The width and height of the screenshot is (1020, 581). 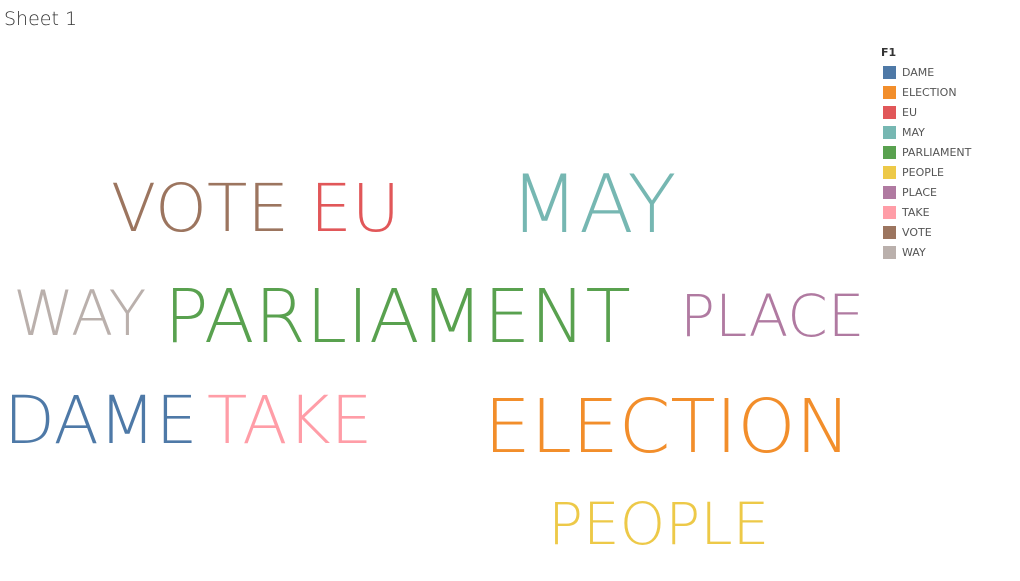 What do you see at coordinates (889, 52) in the screenshot?
I see `legend-title: F1` at bounding box center [889, 52].